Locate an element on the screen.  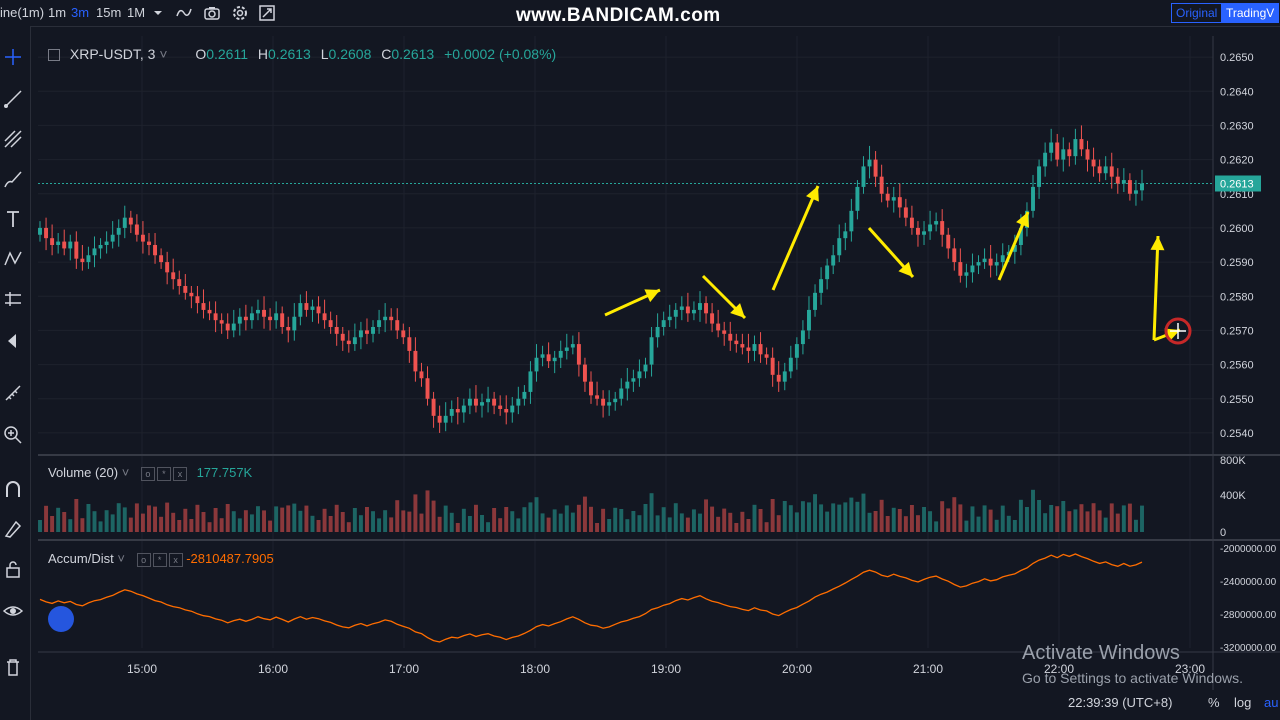
chevron-down-icon is located at coordinates (158, 13).